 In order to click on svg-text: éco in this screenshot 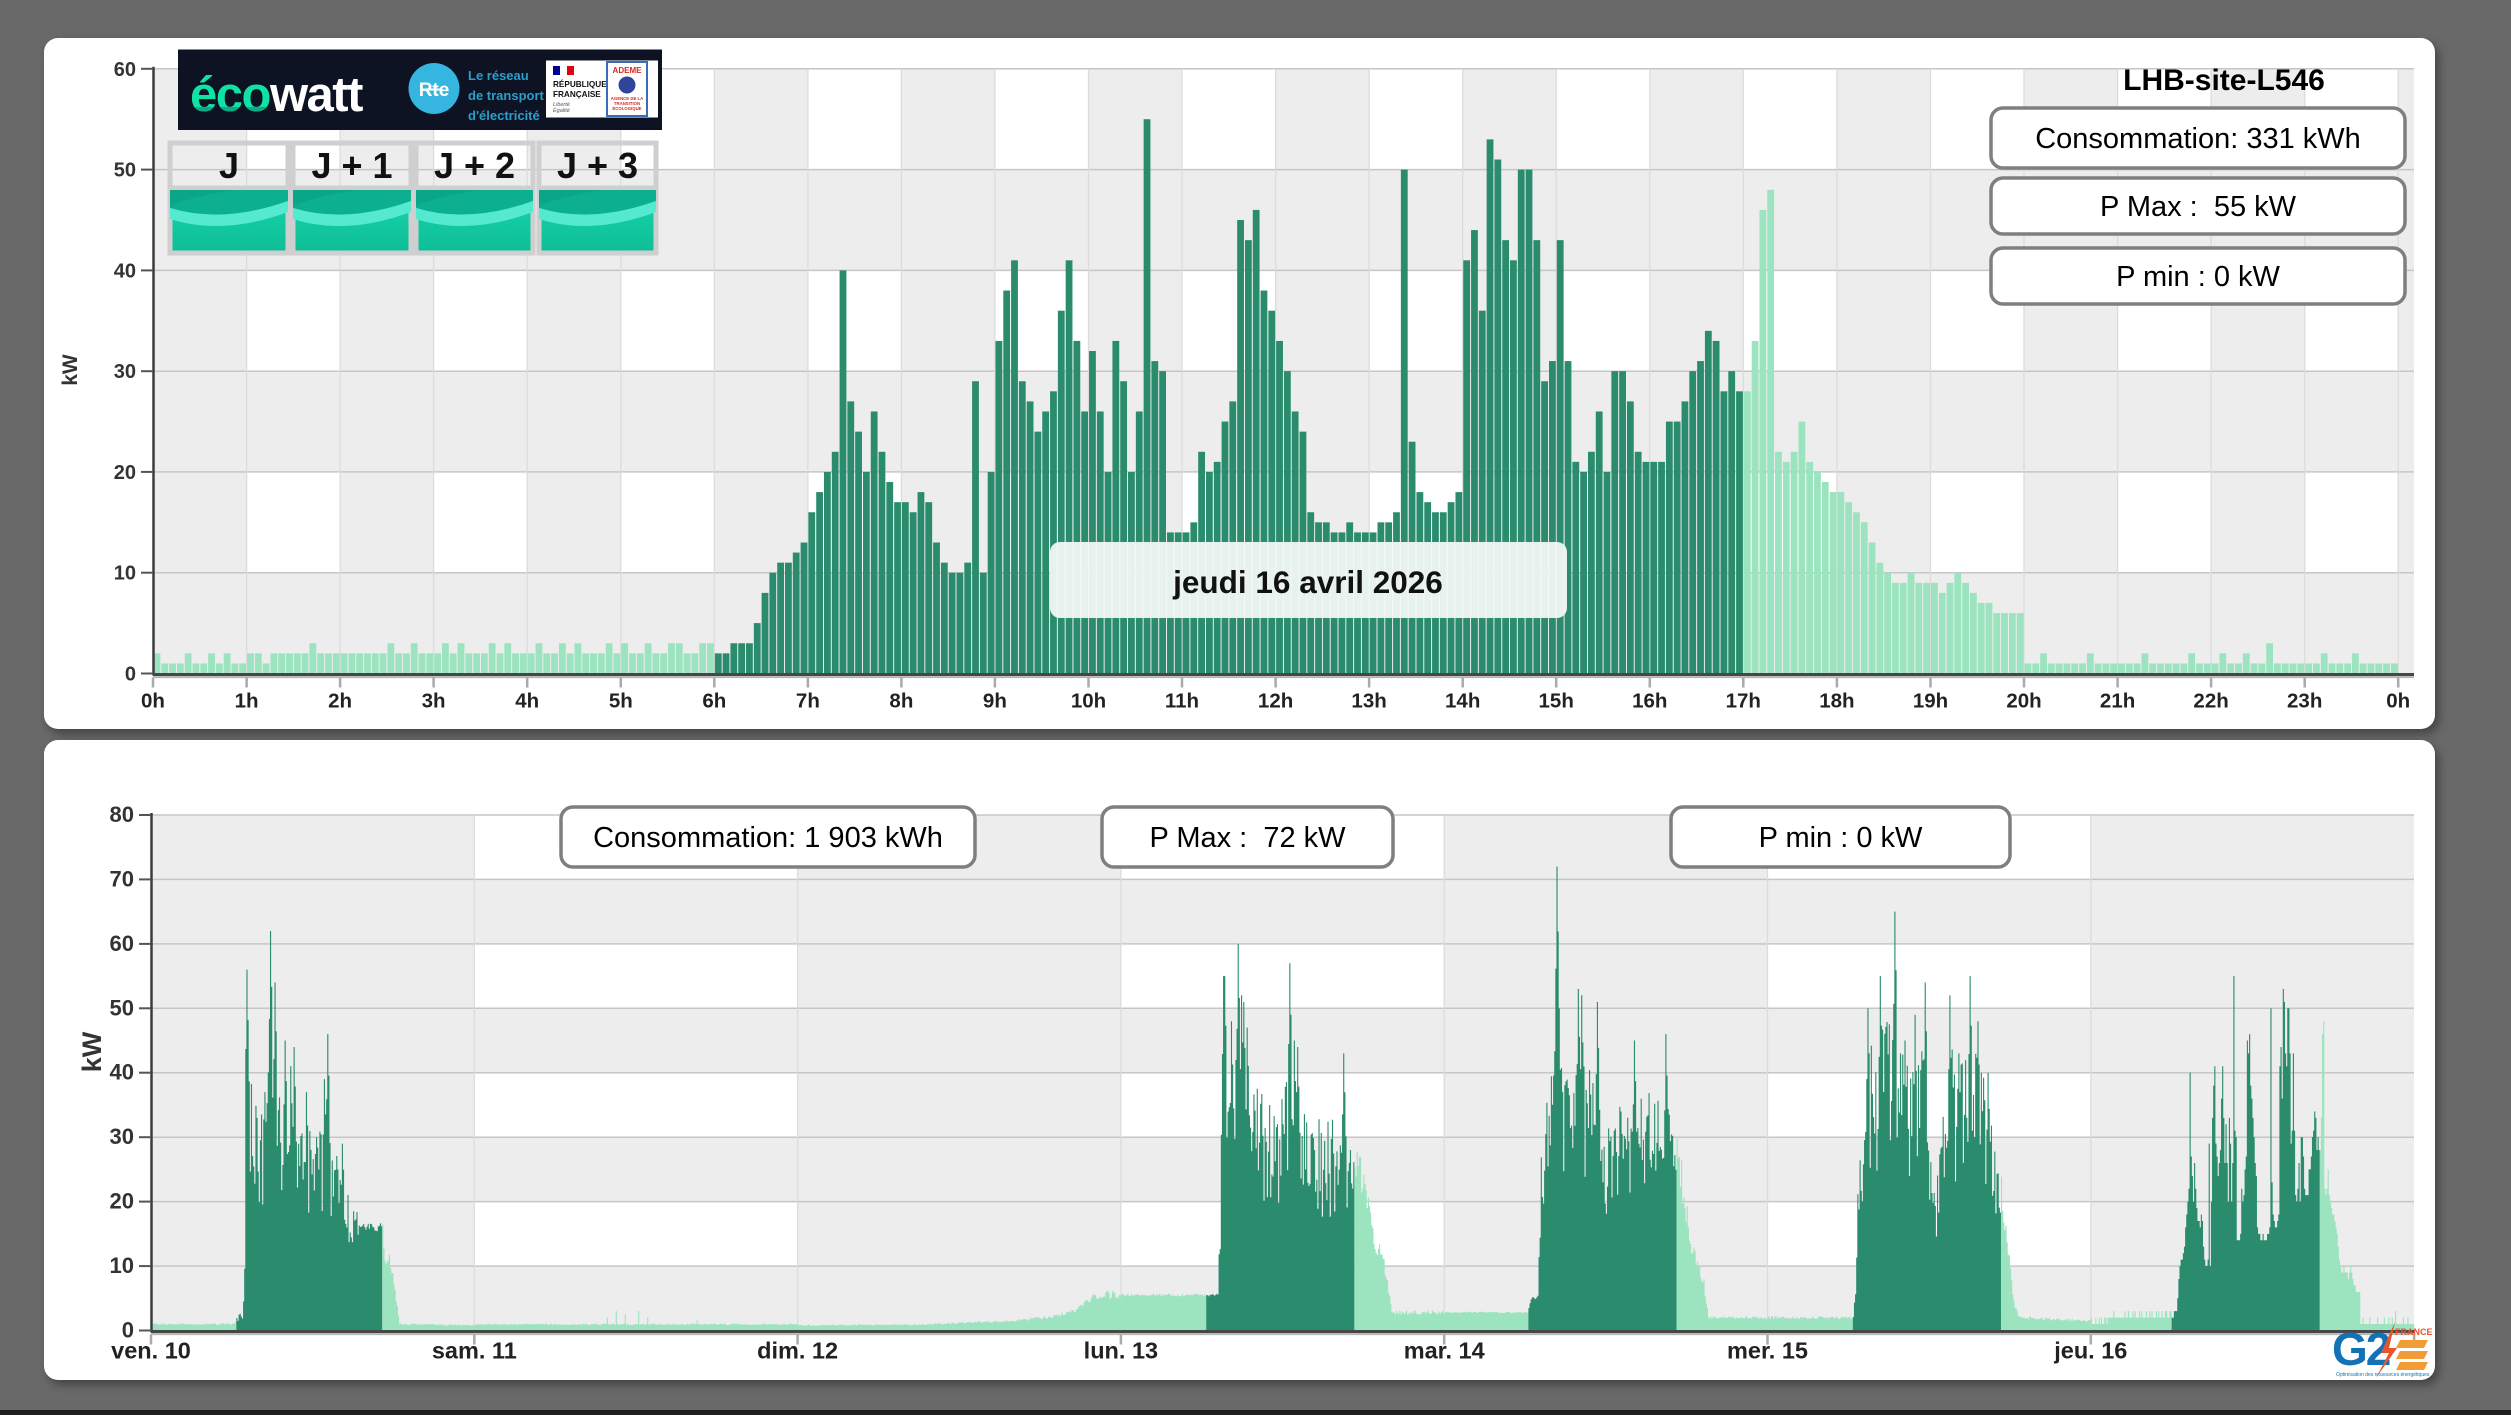, I will do `click(230, 95)`.